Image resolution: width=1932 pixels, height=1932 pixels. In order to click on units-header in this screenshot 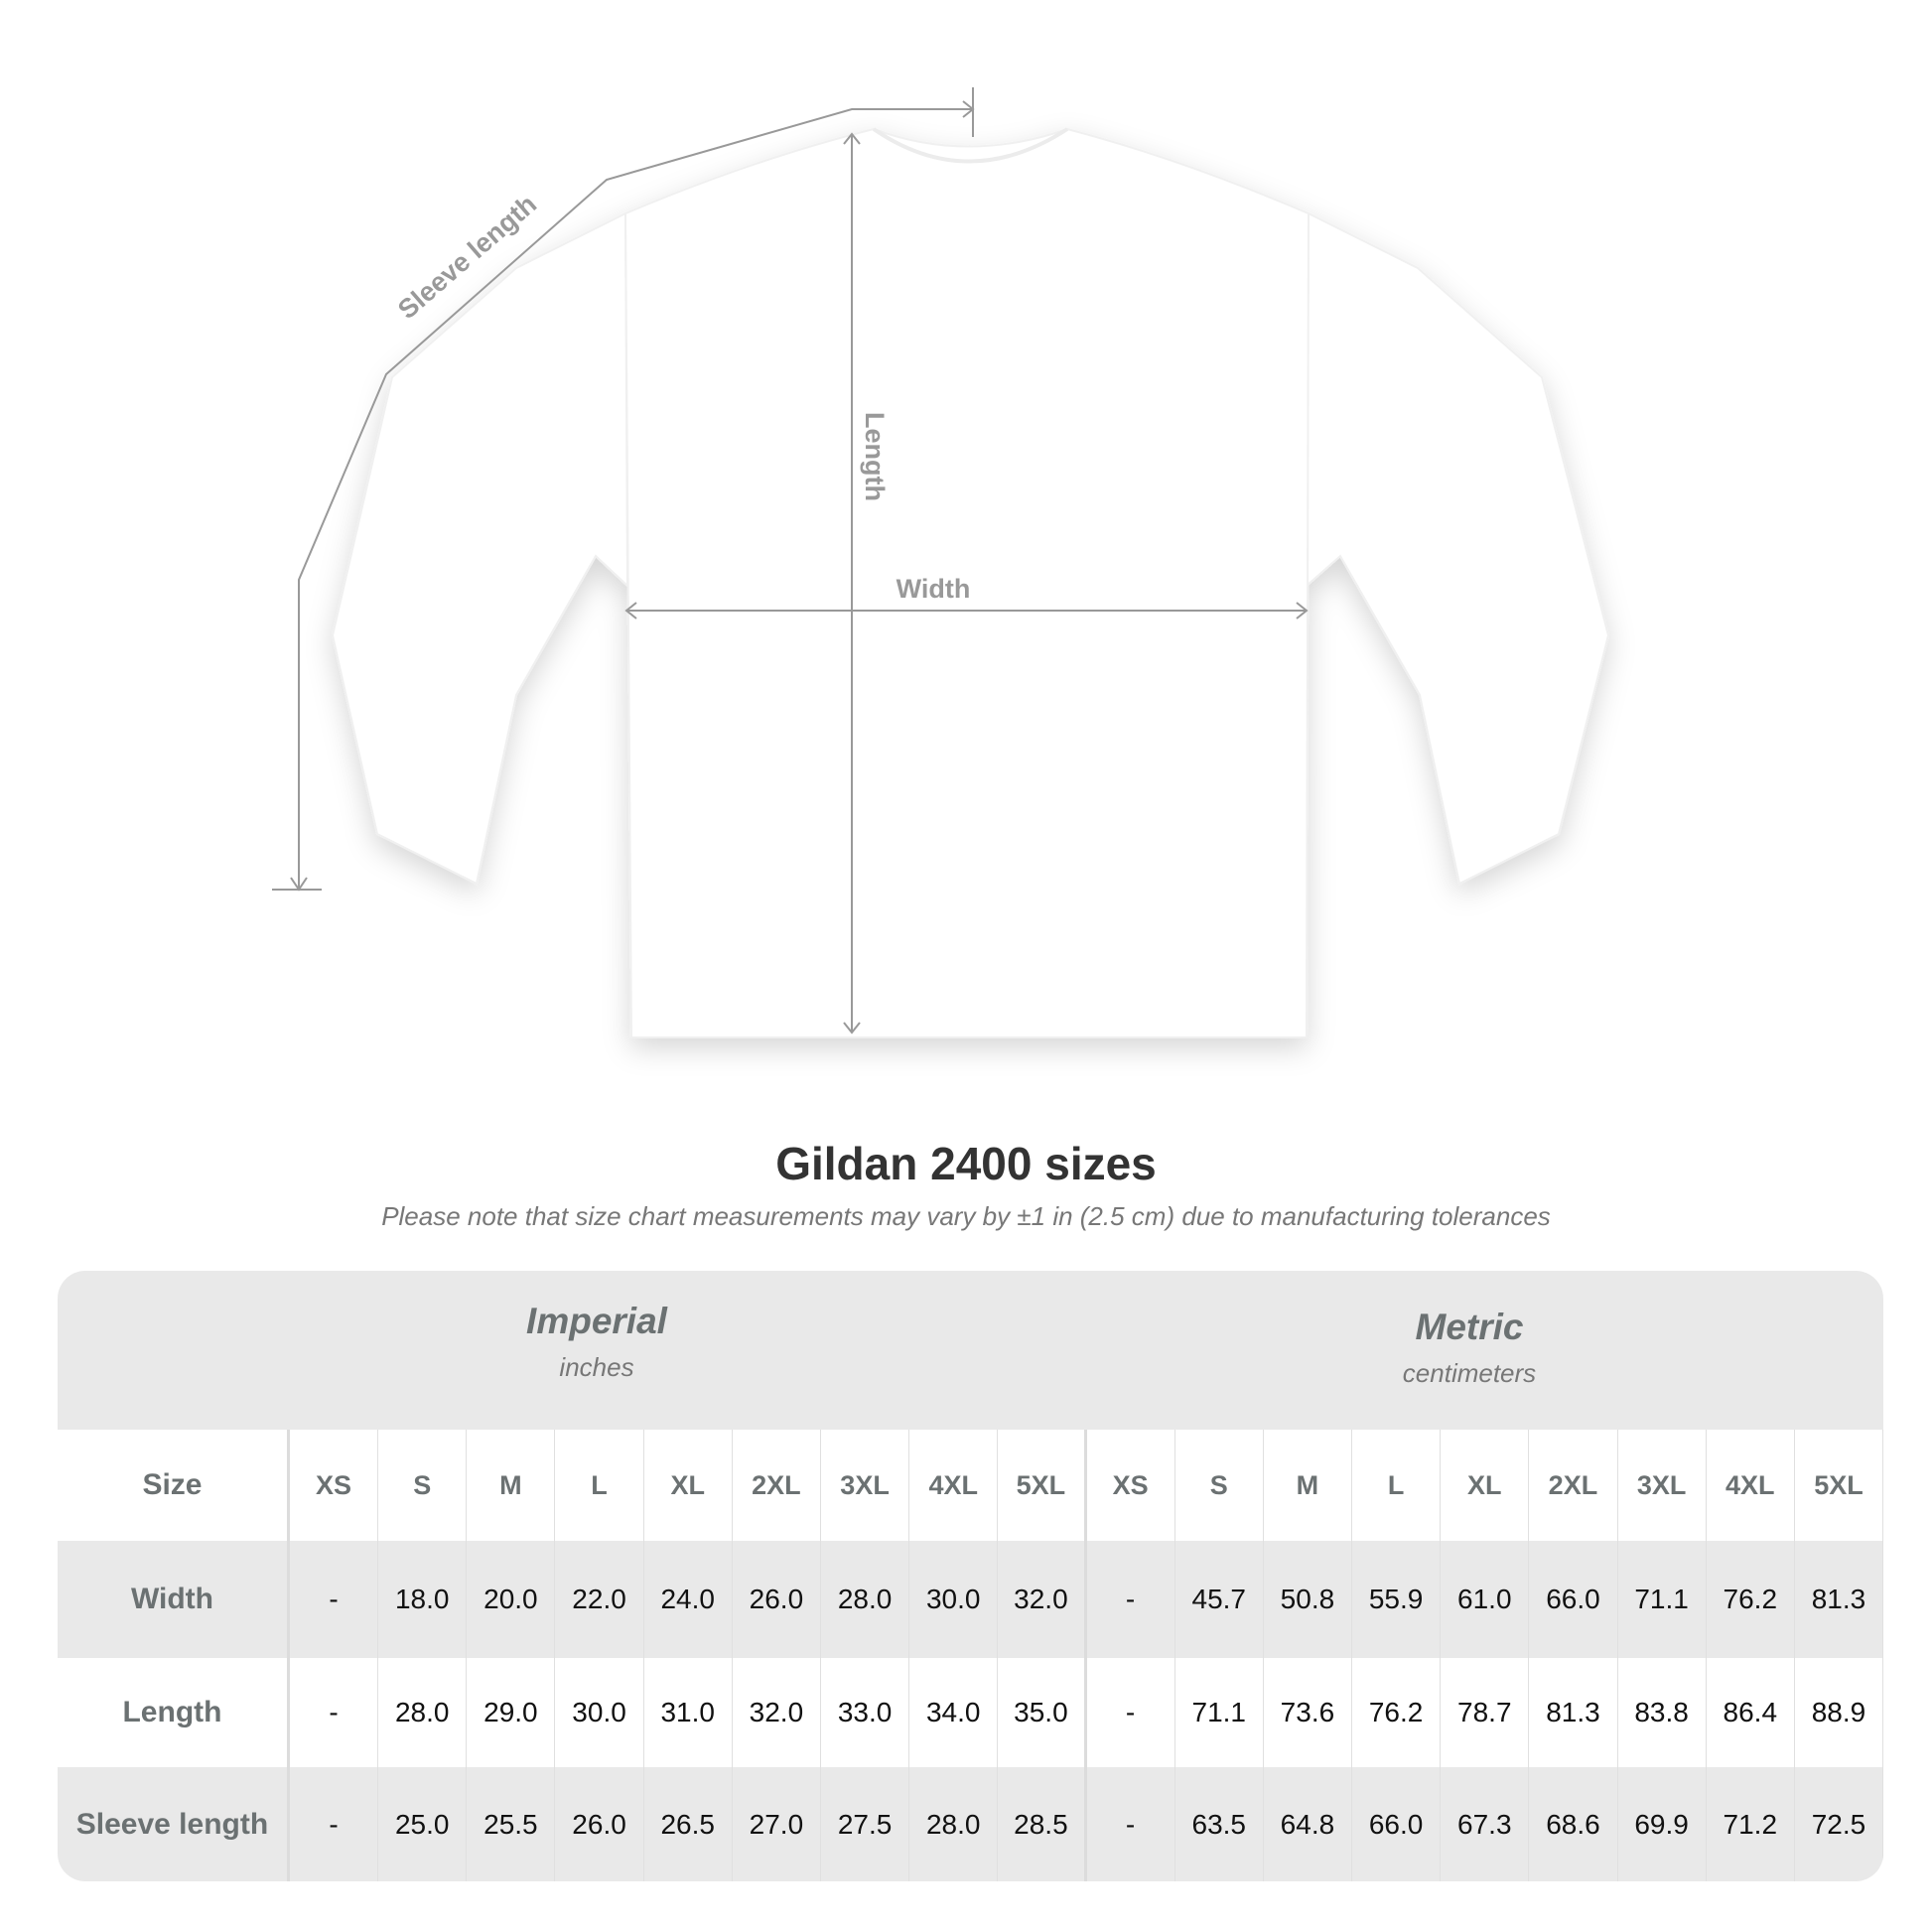, I will do `click(971, 1350)`.